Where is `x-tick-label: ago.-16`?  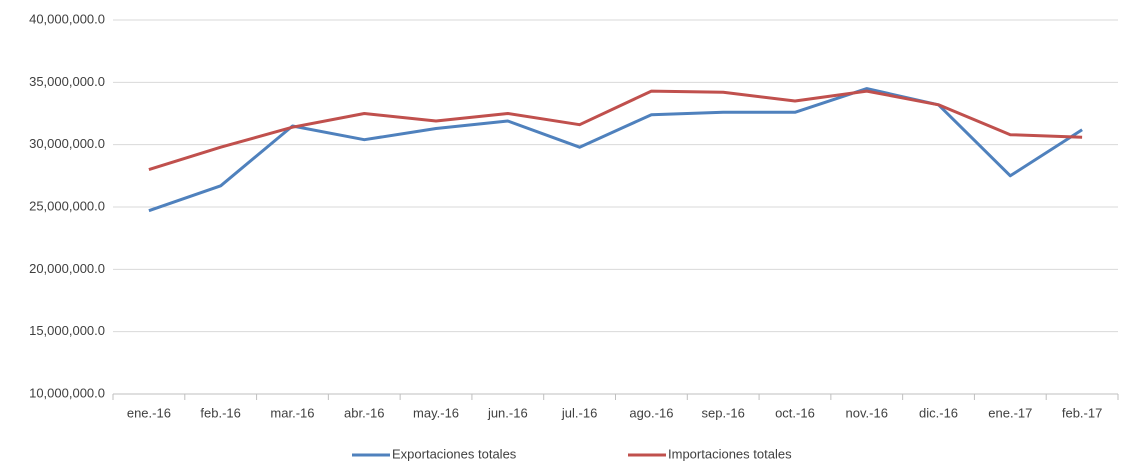
x-tick-label: ago.-16 is located at coordinates (651, 412).